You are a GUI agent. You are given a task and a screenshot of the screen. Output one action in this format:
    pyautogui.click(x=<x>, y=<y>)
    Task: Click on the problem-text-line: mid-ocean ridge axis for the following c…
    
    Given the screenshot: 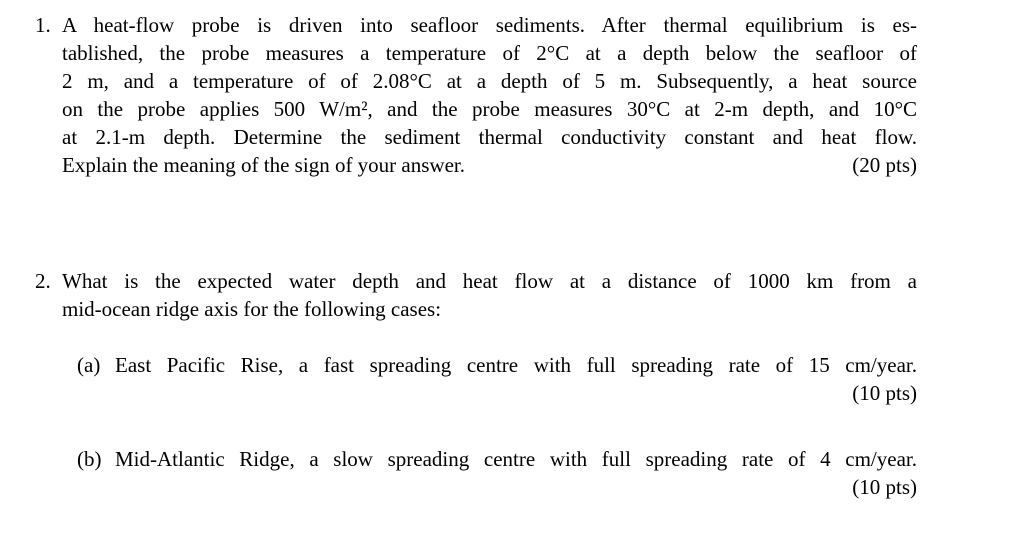 What is the action you would take?
    pyautogui.click(x=252, y=309)
    